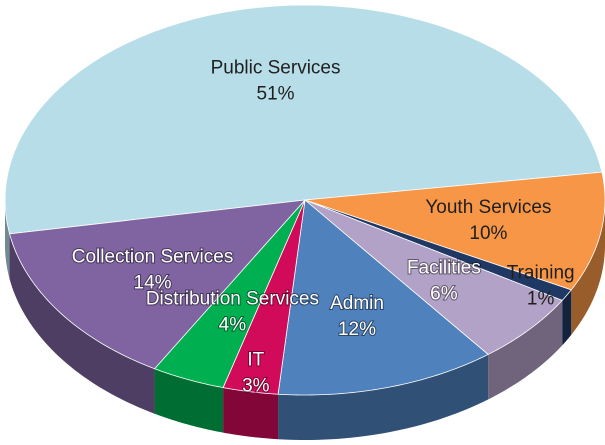 The image size is (605, 445). Describe the element at coordinates (256, 386) in the screenshot. I see `slice-value-label: 3%` at that location.